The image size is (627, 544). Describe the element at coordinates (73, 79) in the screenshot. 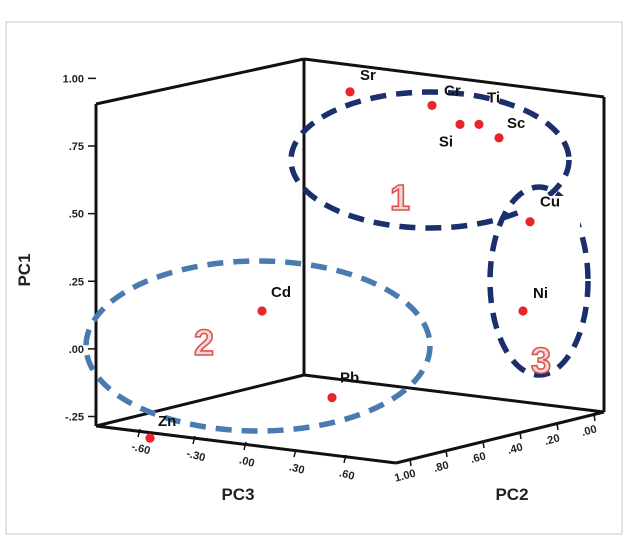

I see `pc1-tick-label: 1.00` at that location.